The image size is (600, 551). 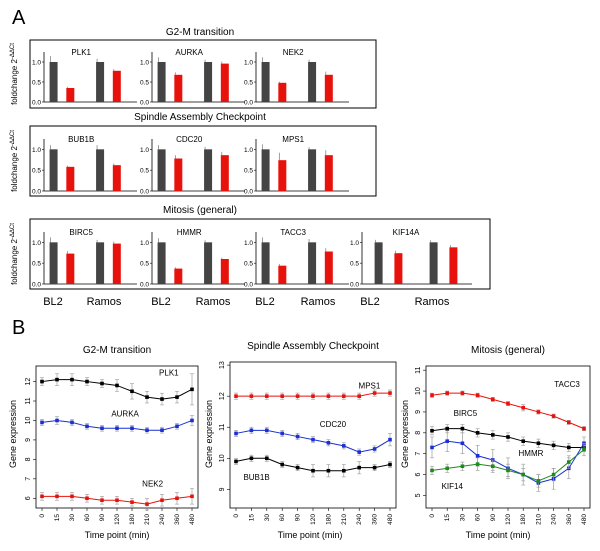 I want to click on series-aurka: AURKA, so click(x=117, y=422).